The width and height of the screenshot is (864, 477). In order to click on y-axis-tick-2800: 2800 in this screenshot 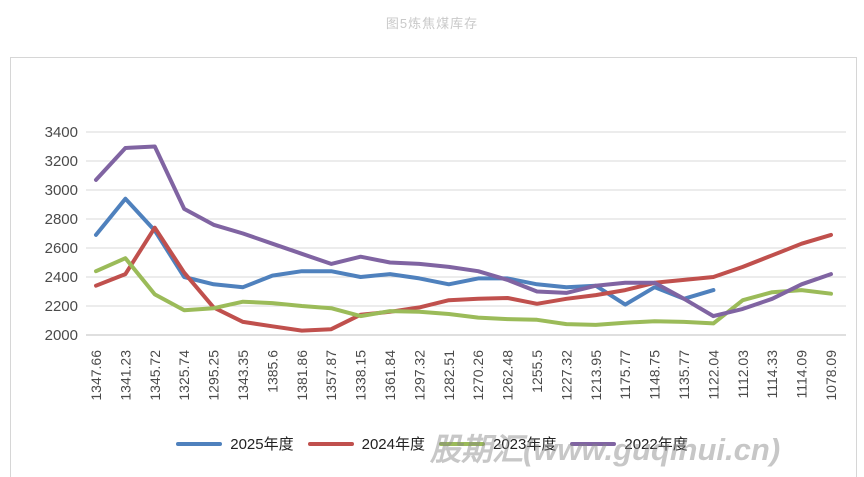, I will do `click(61, 219)`.